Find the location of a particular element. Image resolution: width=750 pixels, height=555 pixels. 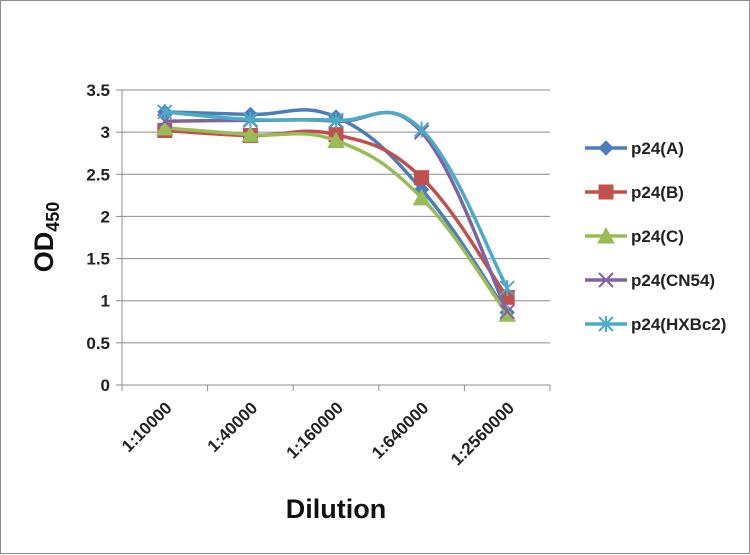

y-tick-label: 1.5 is located at coordinates (98, 259).